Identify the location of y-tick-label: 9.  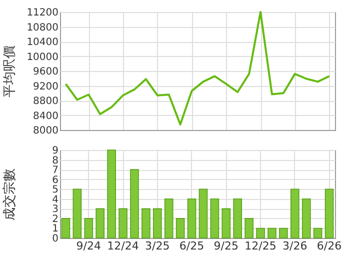
(55, 151).